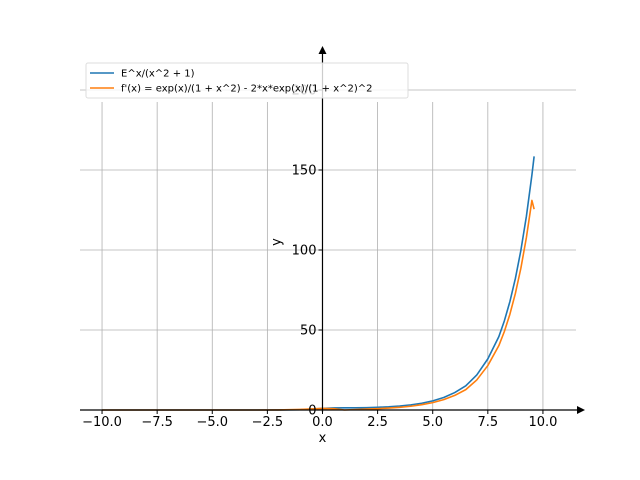  What do you see at coordinates (304, 251) in the screenshot?
I see `y-tick-label: 100` at bounding box center [304, 251].